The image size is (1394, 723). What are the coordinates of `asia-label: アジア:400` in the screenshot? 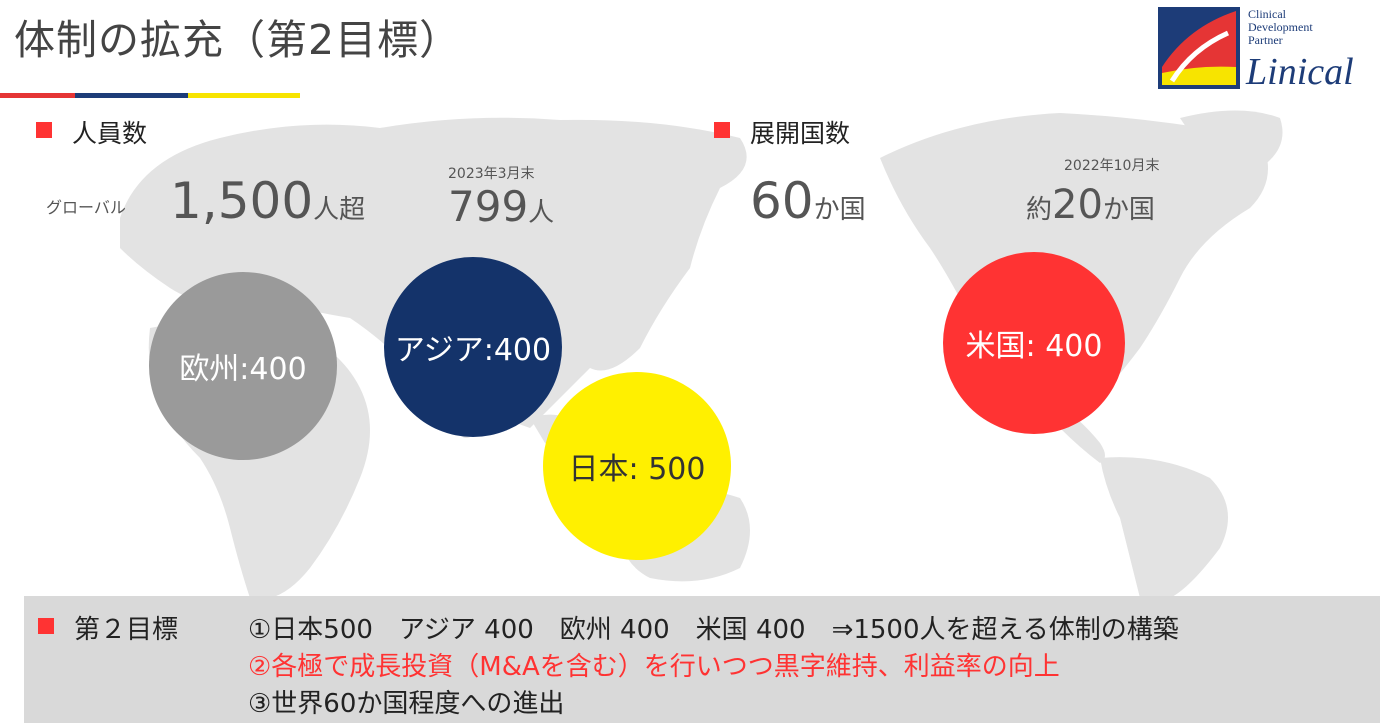 It's located at (473, 350).